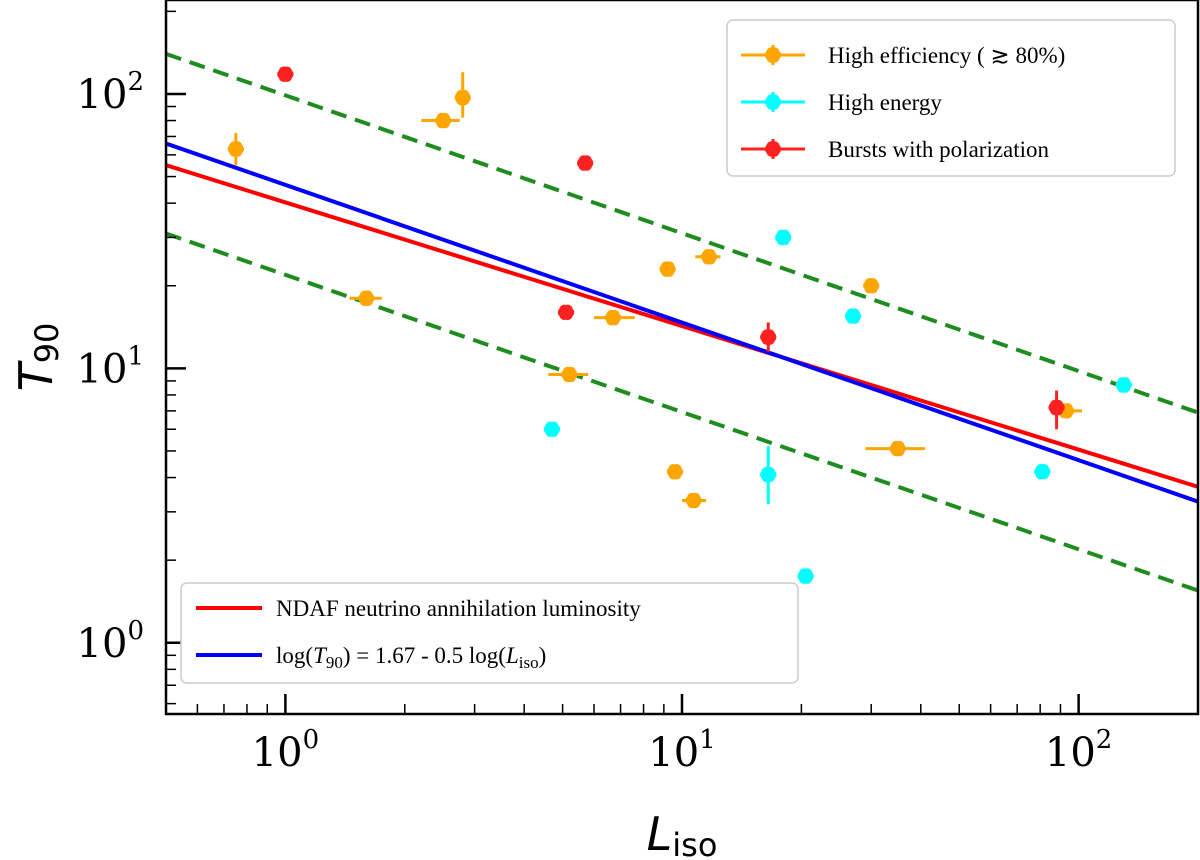 The width and height of the screenshot is (1200, 860). I want to click on x-axis-label-main: L, so click(660, 833).